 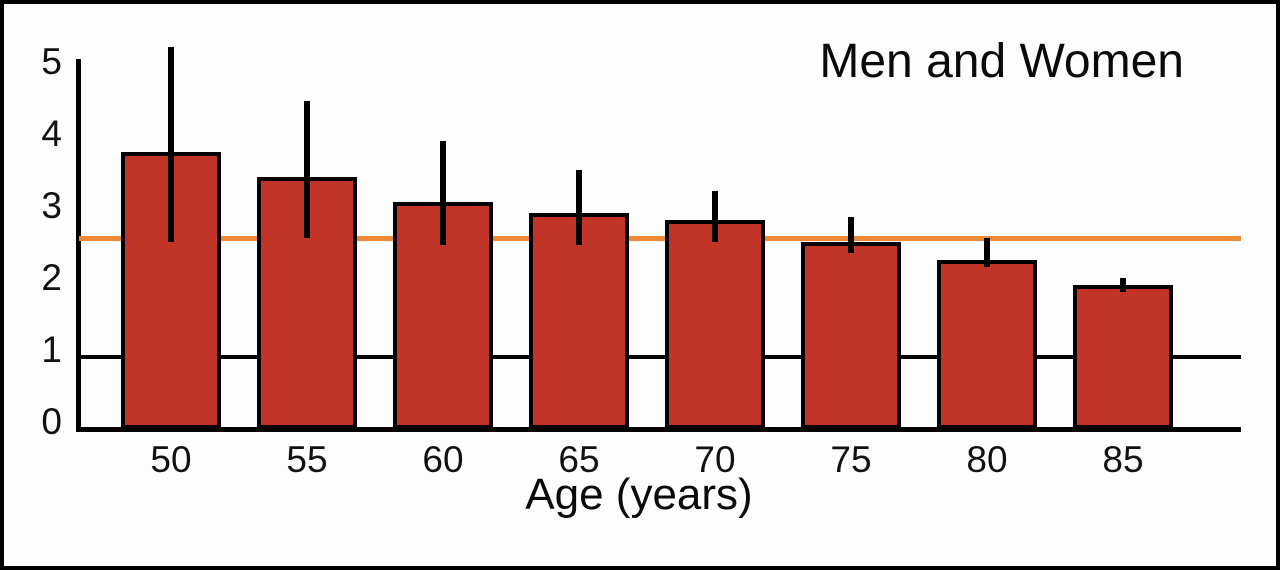 I want to click on x-tick-label-75: 75, so click(x=851, y=459).